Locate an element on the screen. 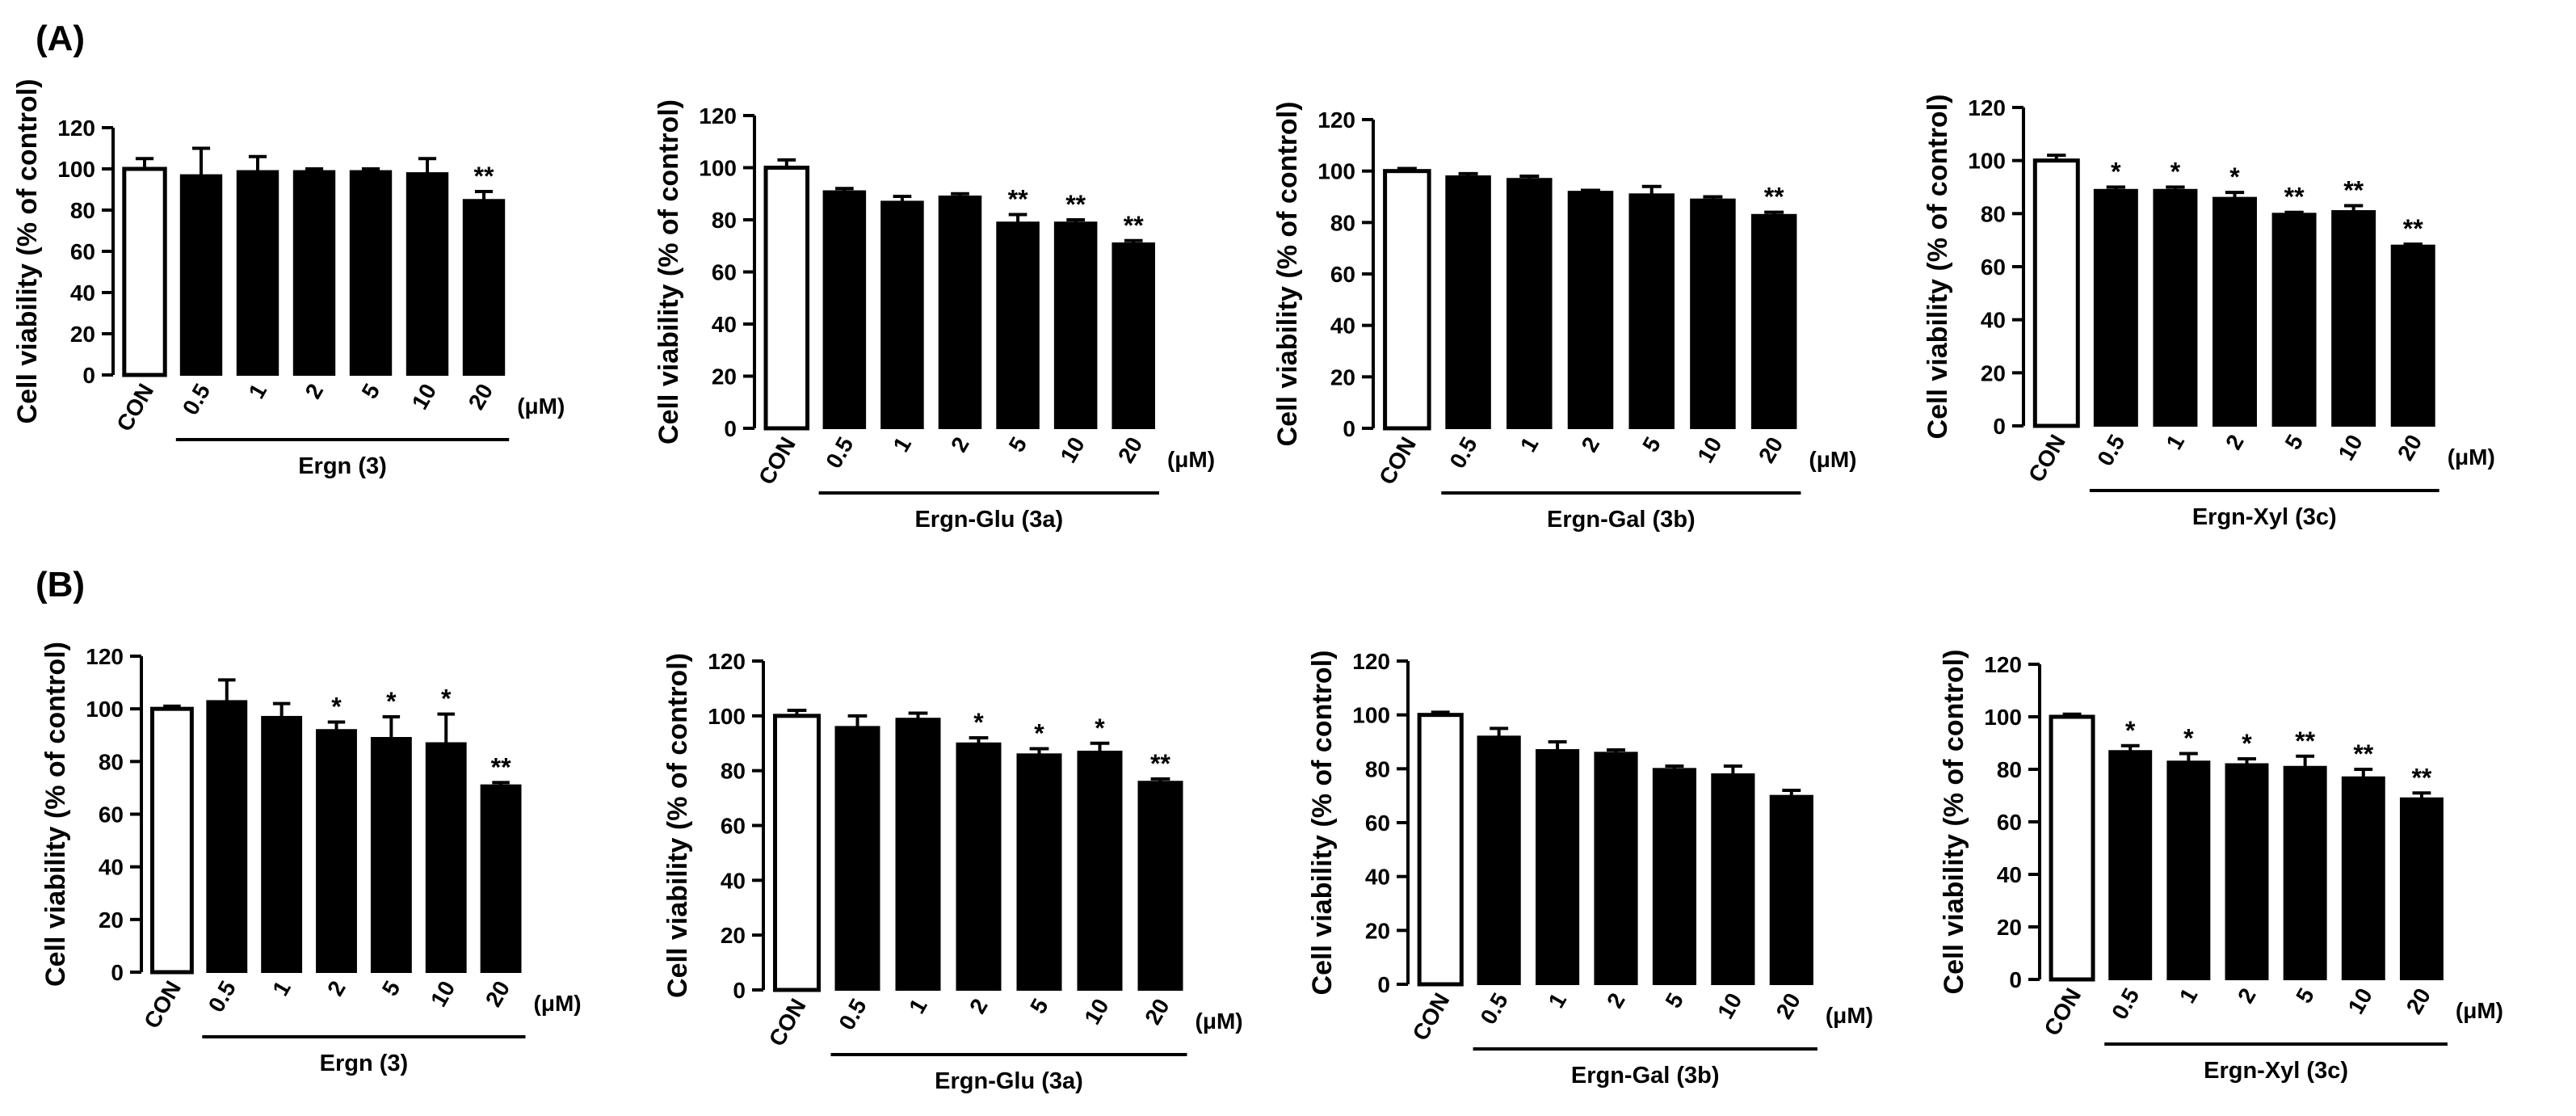 The height and width of the screenshot is (1116, 2576). group-label: Ergn (3) is located at coordinates (364, 1063).